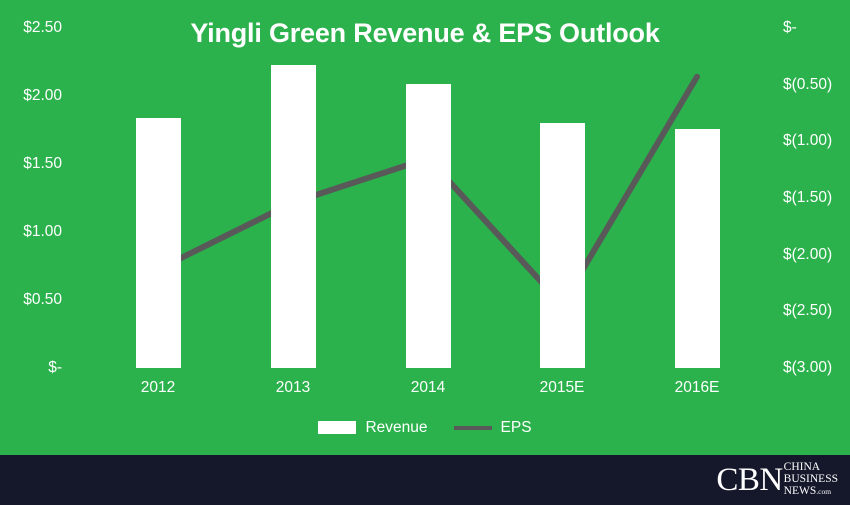 Image resolution: width=850 pixels, height=505 pixels. What do you see at coordinates (808, 254) in the screenshot?
I see `right-axis-tick: $(2.00)` at bounding box center [808, 254].